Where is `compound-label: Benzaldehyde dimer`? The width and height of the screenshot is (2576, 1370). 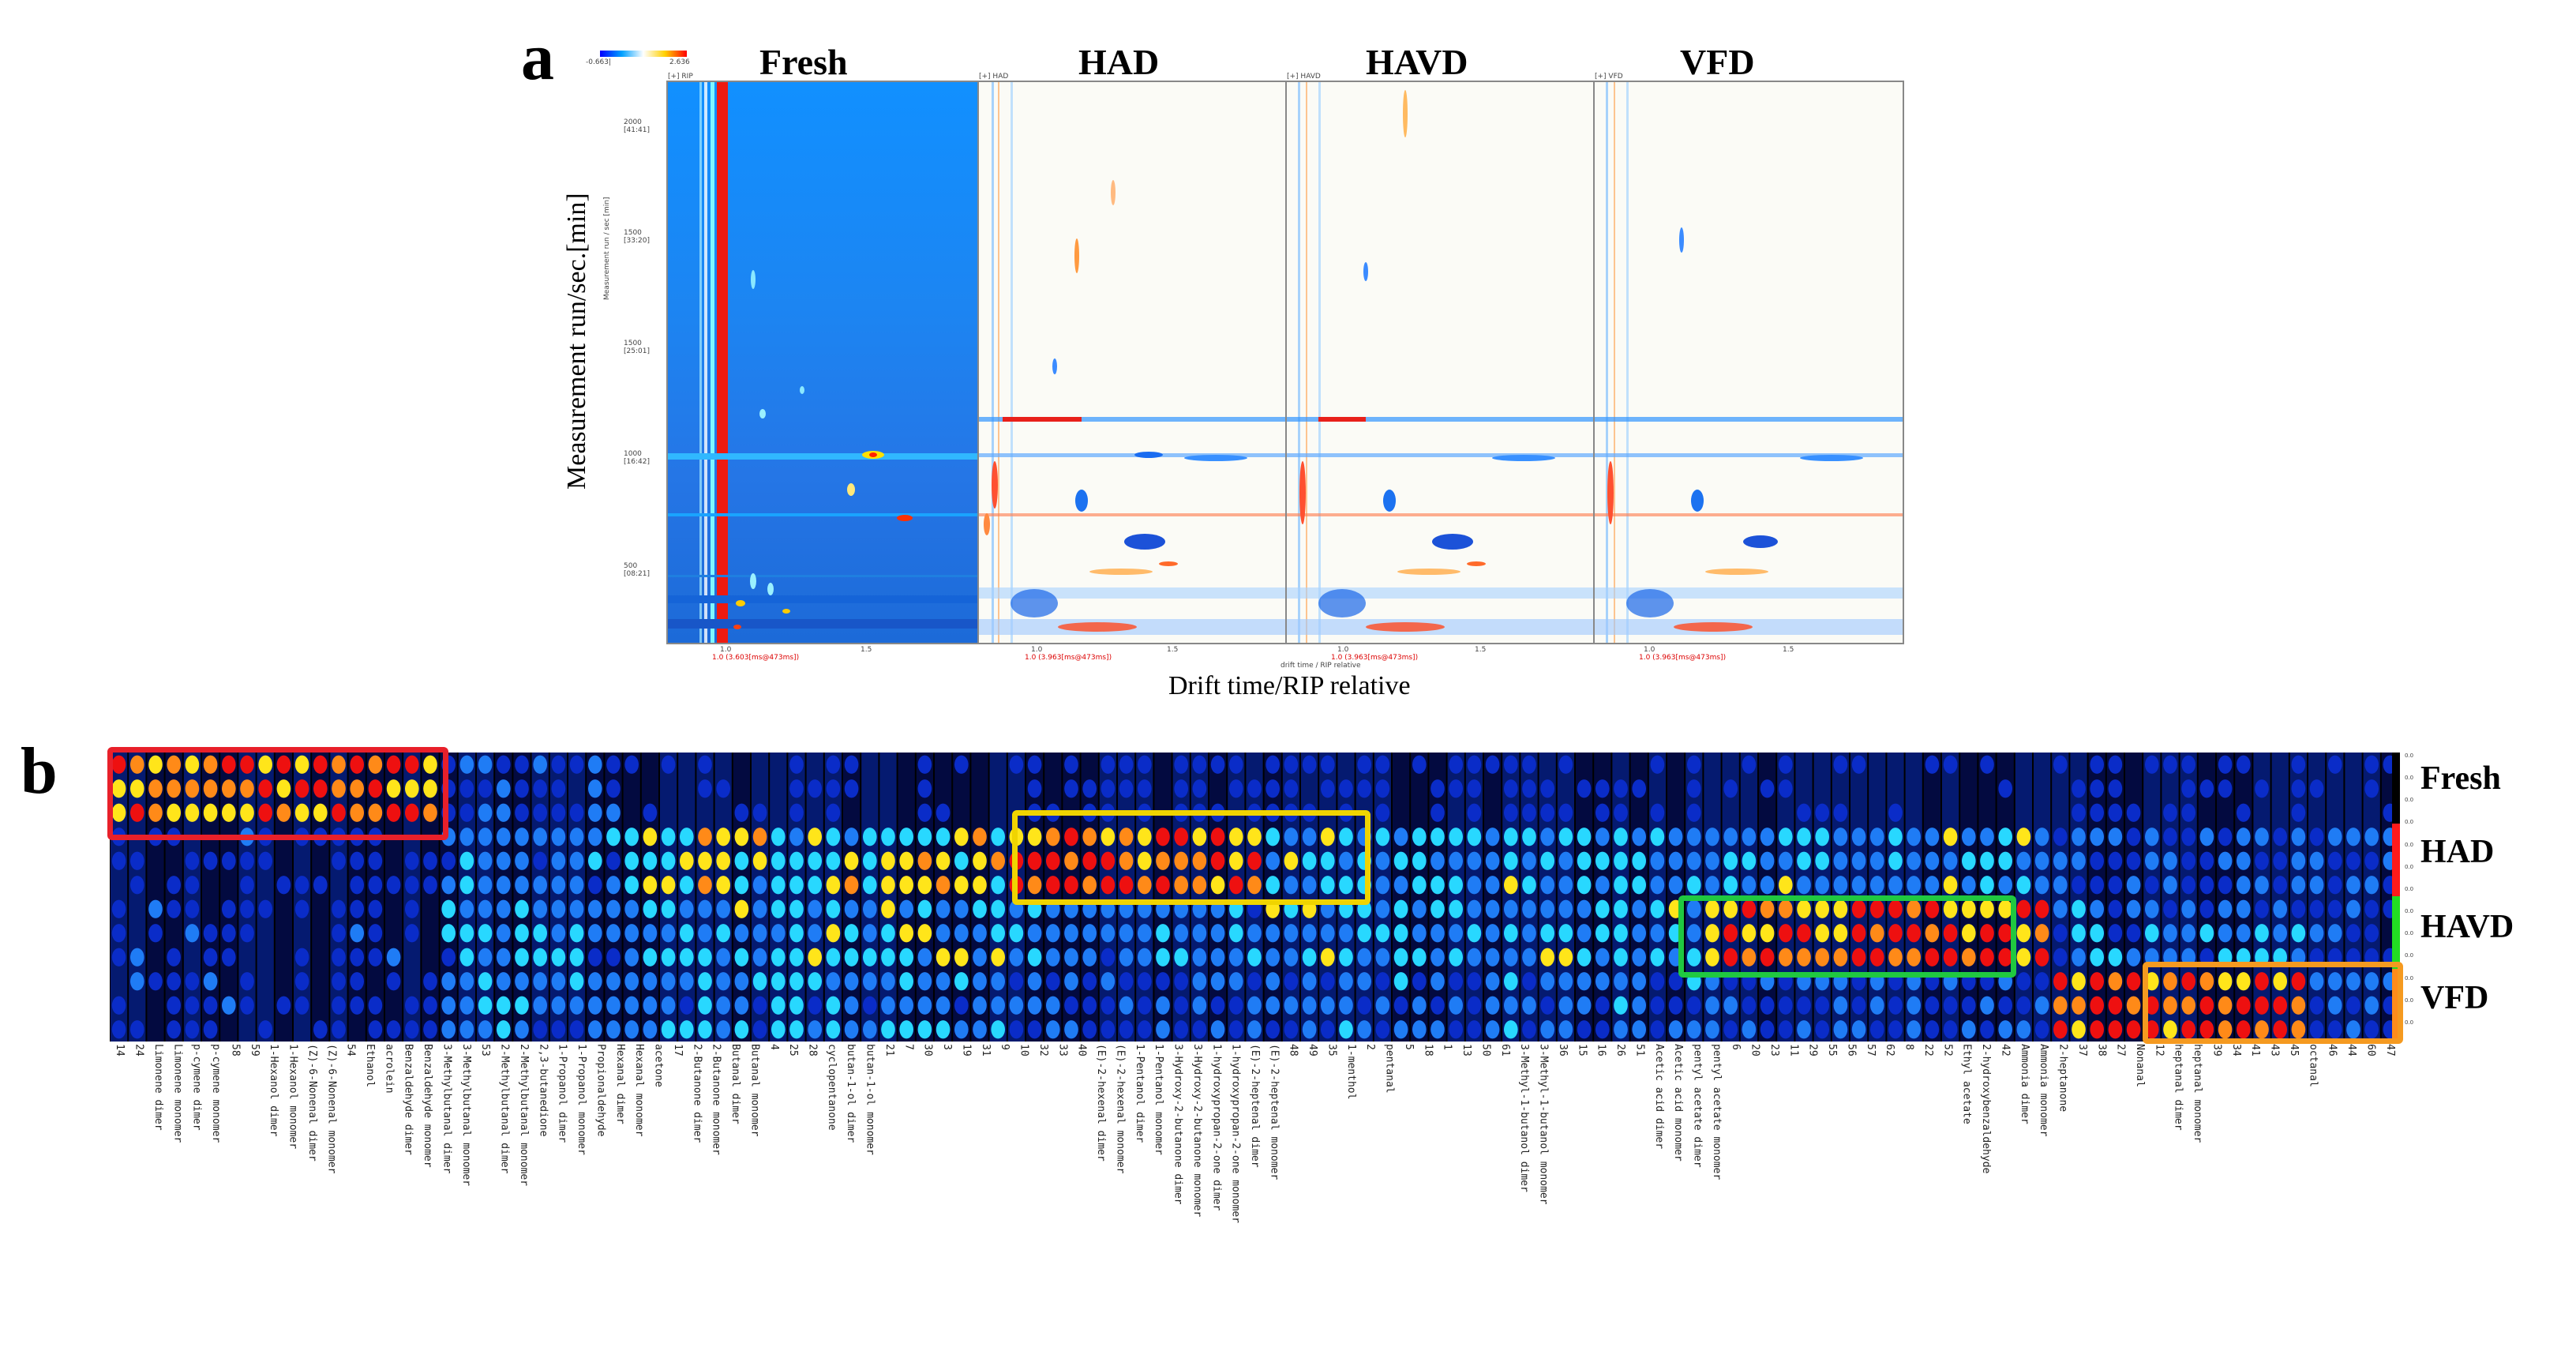
compound-label: Benzaldehyde dimer is located at coordinates (408, 1099).